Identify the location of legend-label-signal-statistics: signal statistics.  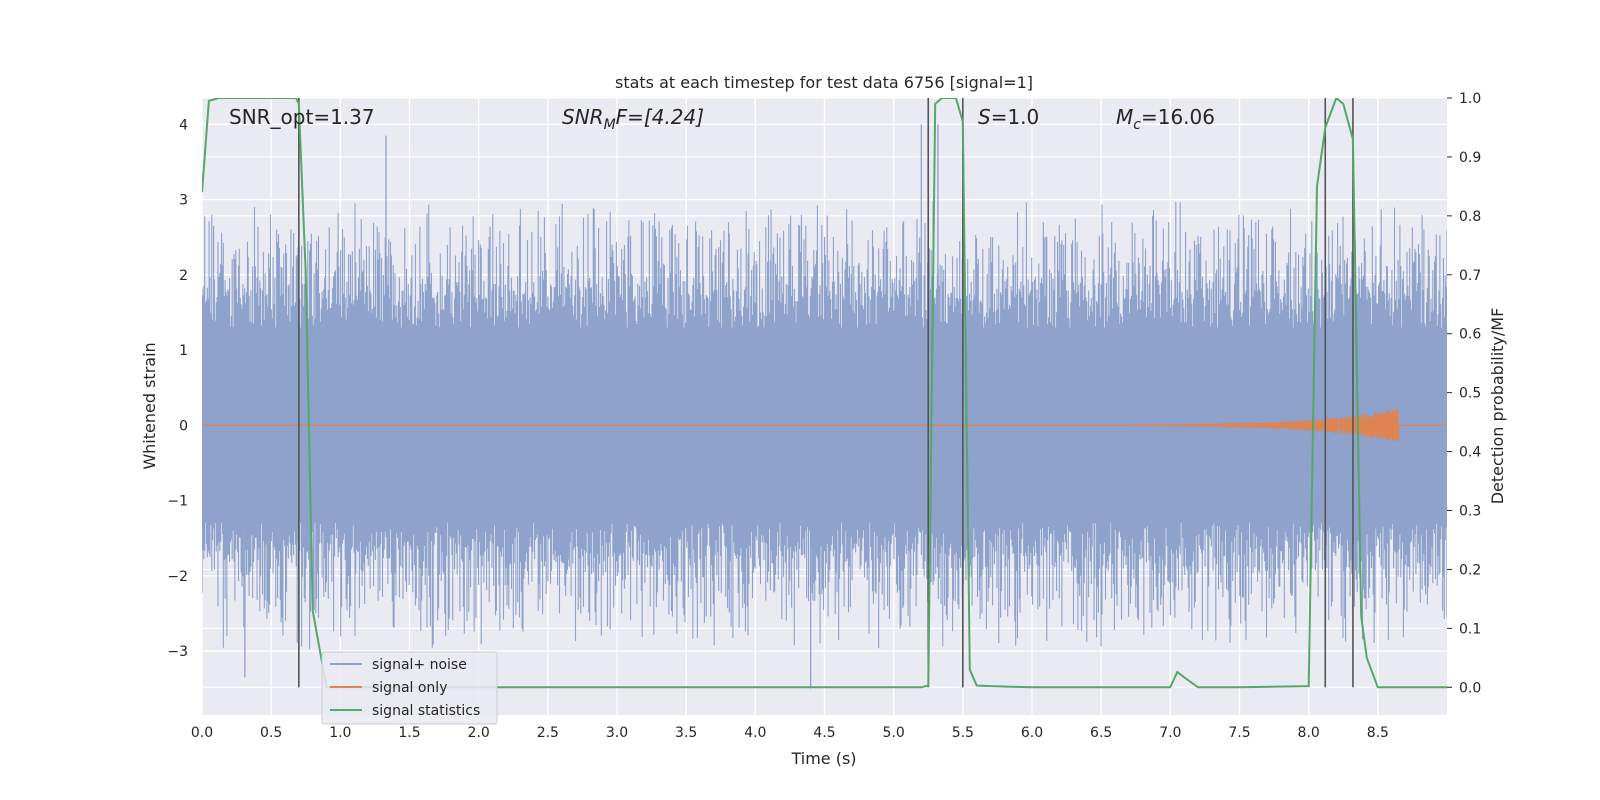
(426, 711).